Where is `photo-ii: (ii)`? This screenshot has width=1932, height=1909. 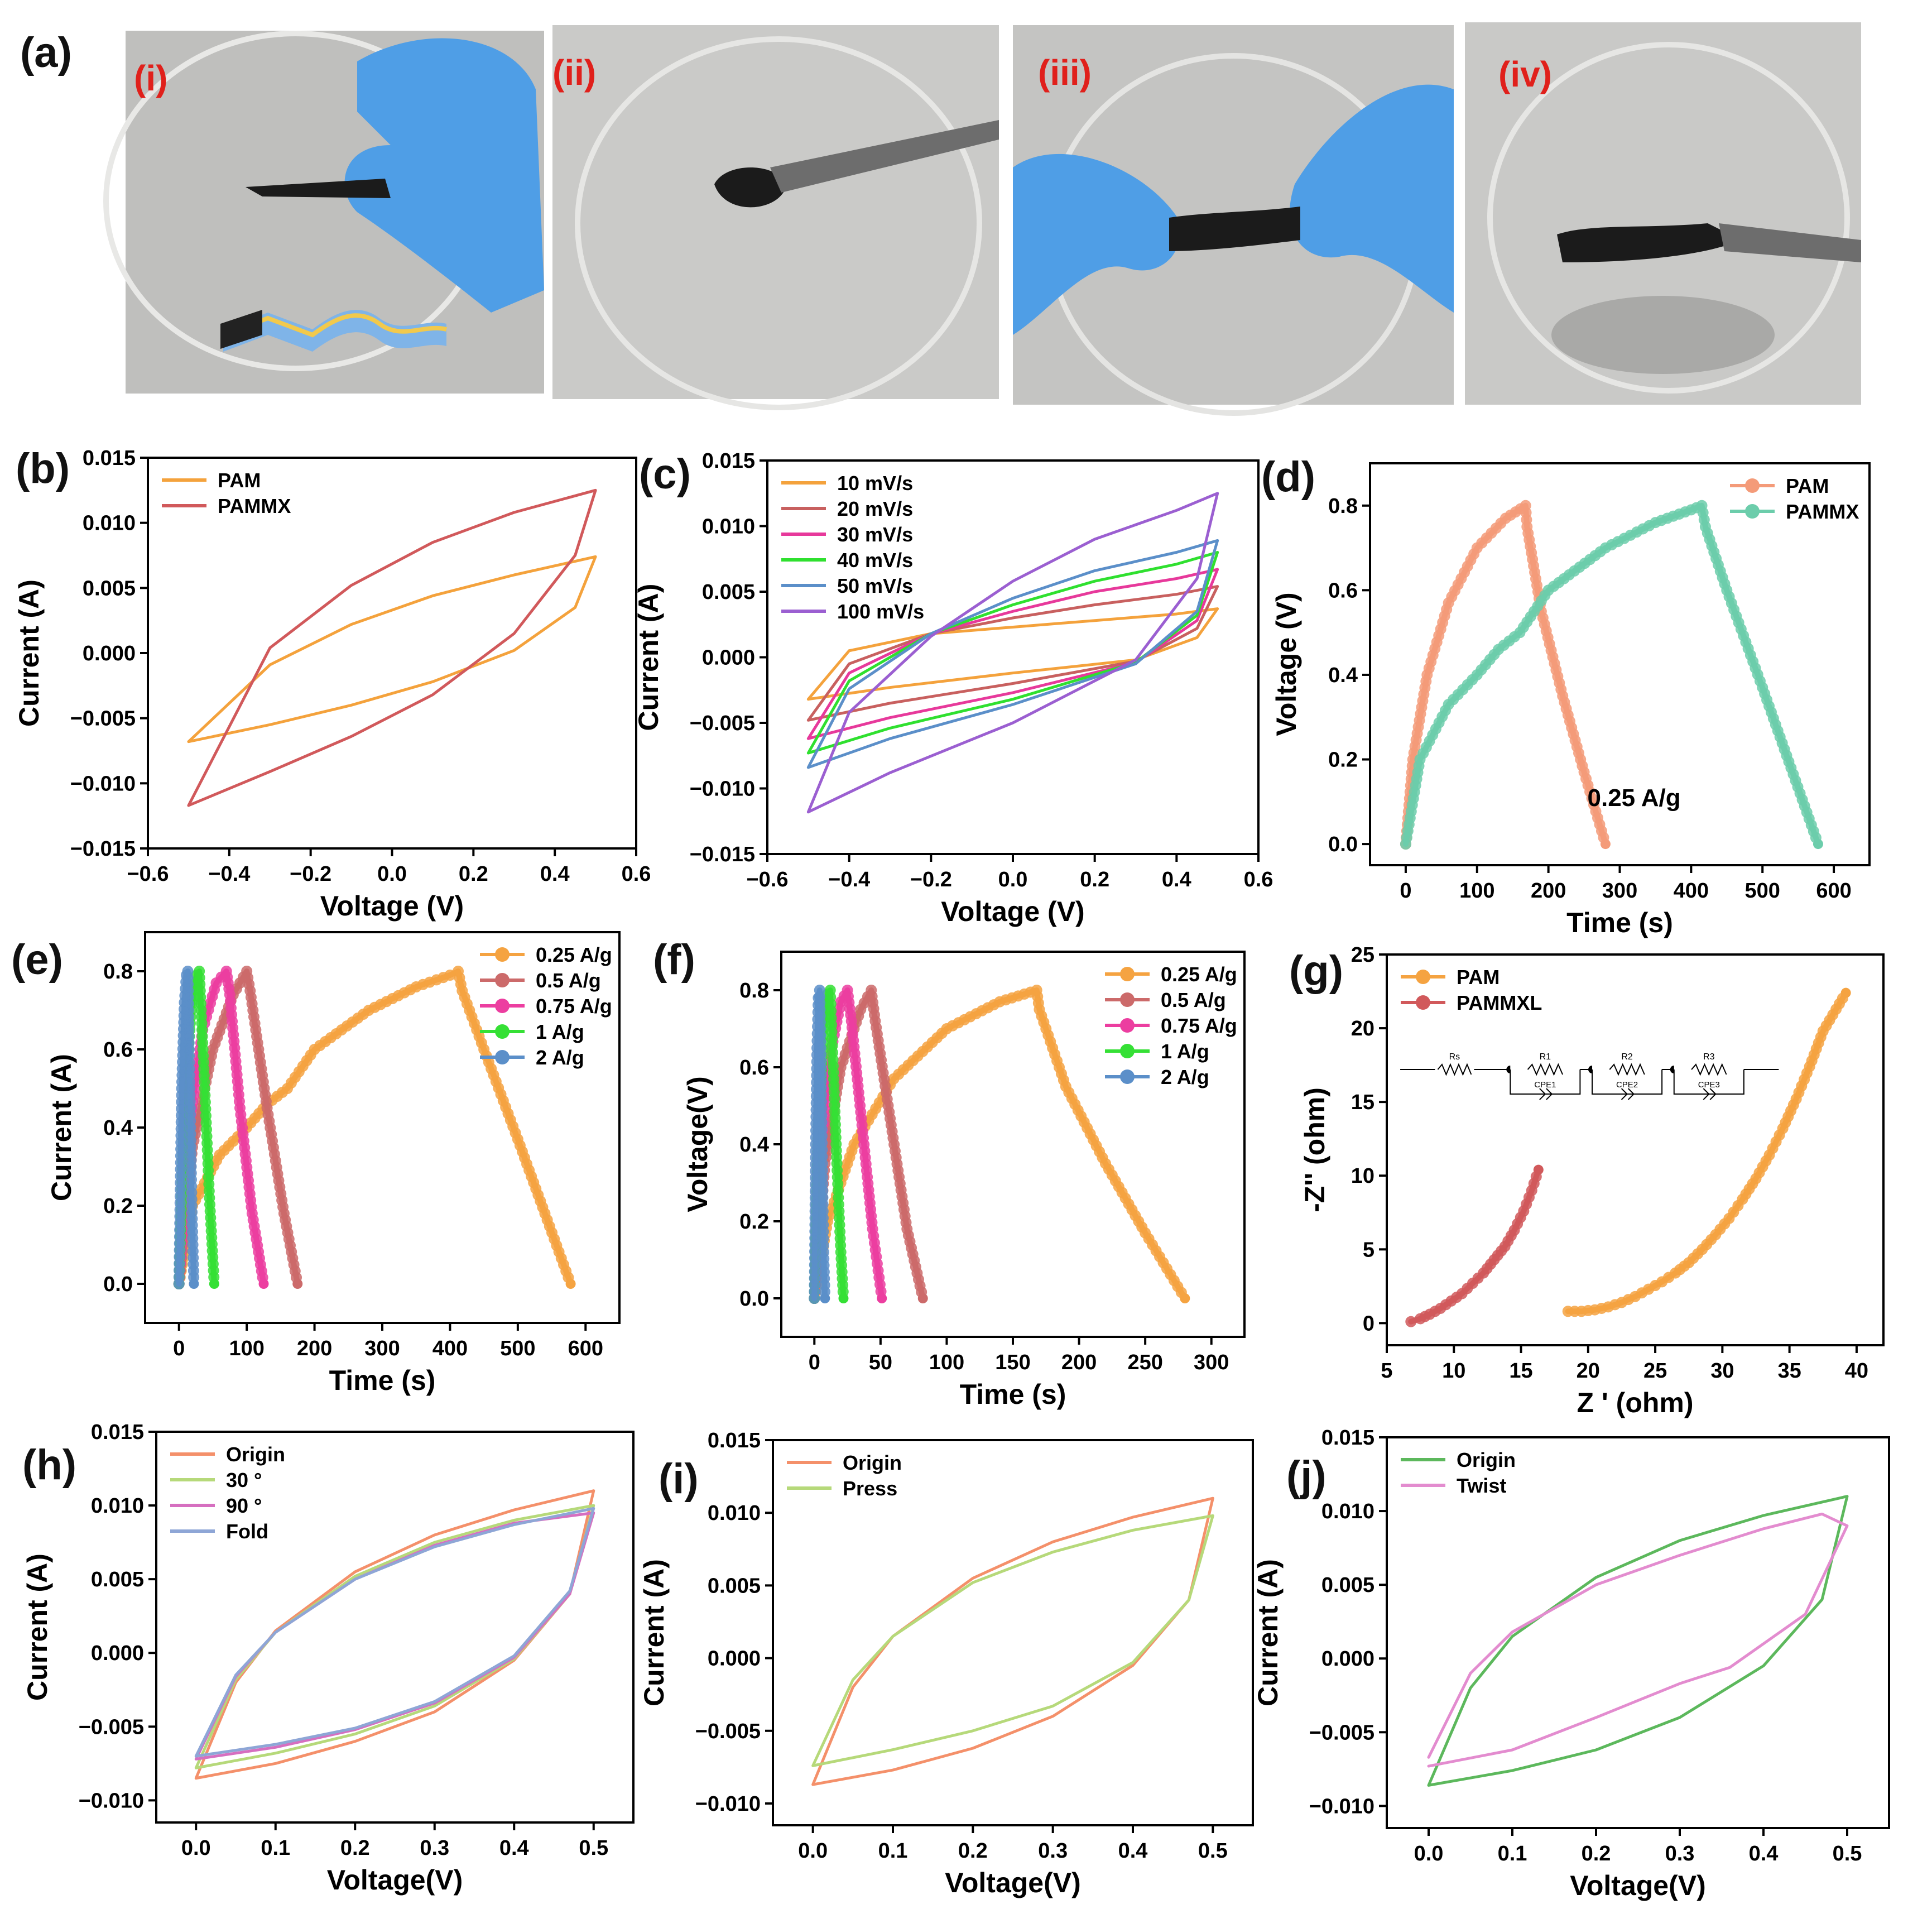 photo-ii: (ii) is located at coordinates (775, 218).